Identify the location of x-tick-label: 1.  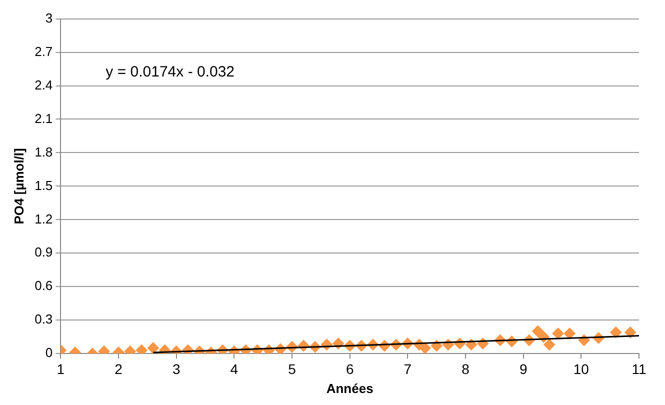
(60, 368).